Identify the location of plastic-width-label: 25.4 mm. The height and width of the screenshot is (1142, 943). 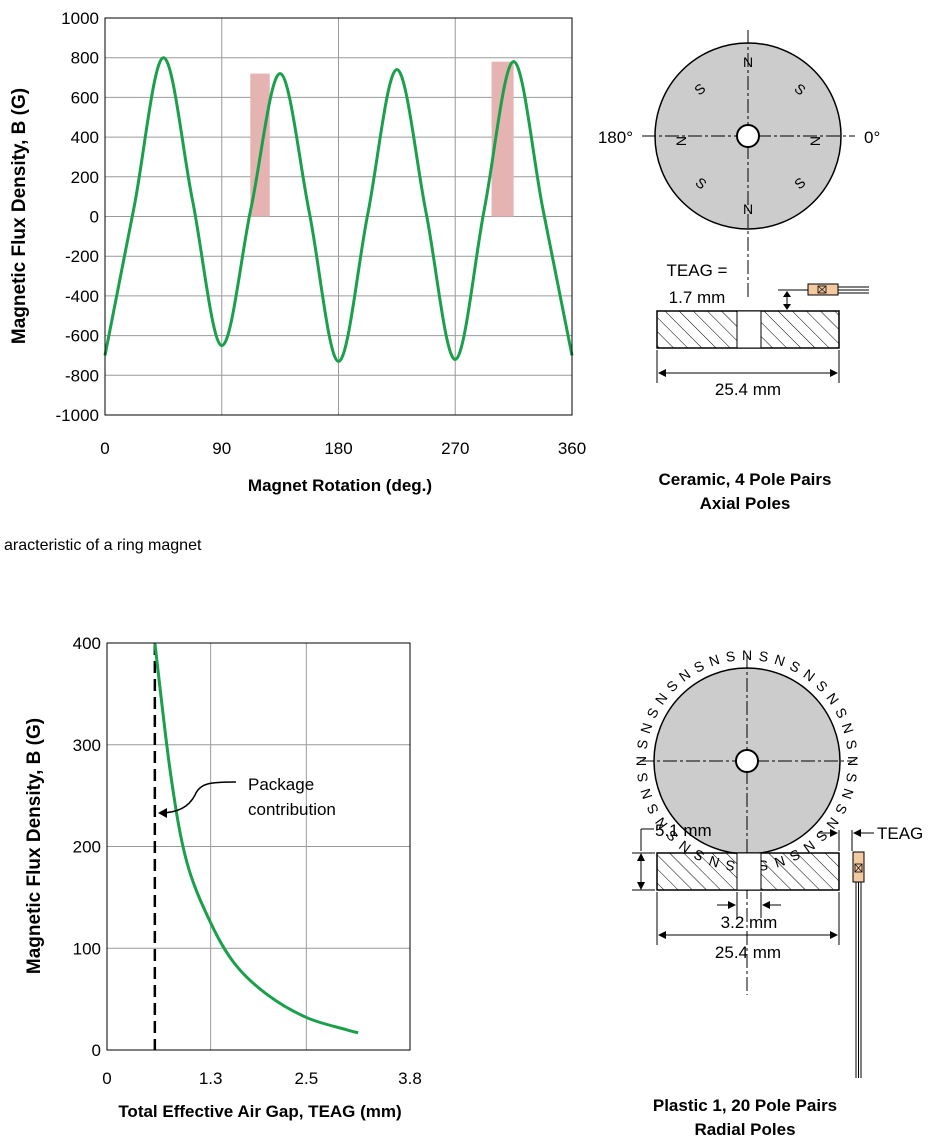
(748, 952).